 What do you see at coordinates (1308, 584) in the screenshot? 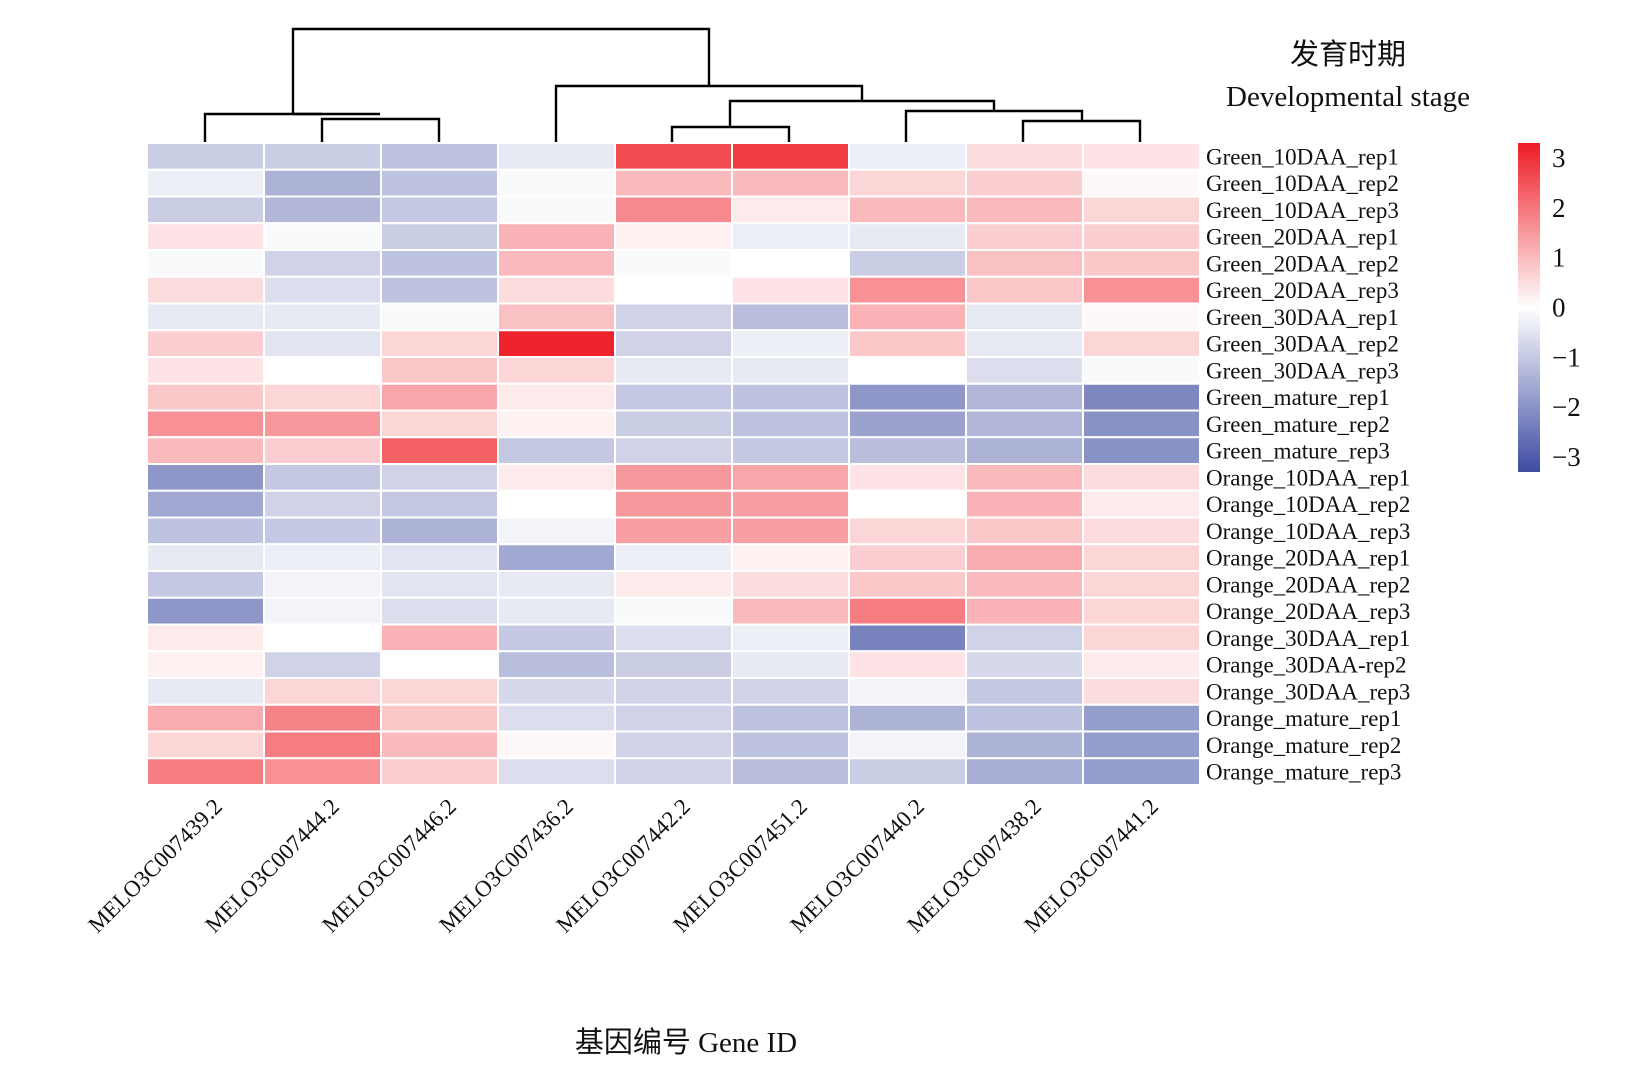
I see `row-label: Orange_20DAA_rep2` at bounding box center [1308, 584].